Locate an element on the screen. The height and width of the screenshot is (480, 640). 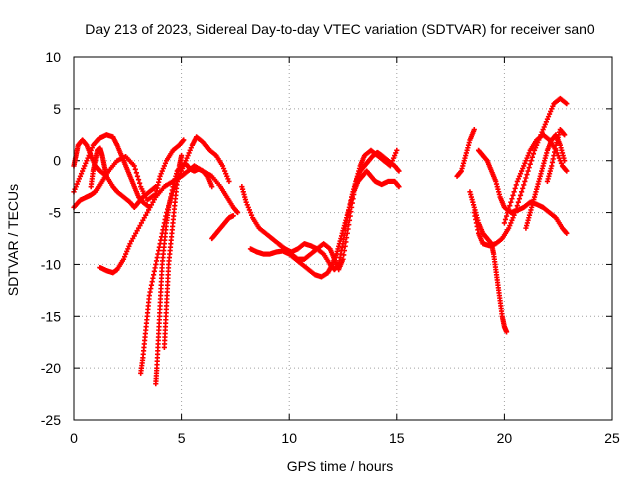
x-tick-labels: 0 5 10 15 20 25 is located at coordinates (345, 438).